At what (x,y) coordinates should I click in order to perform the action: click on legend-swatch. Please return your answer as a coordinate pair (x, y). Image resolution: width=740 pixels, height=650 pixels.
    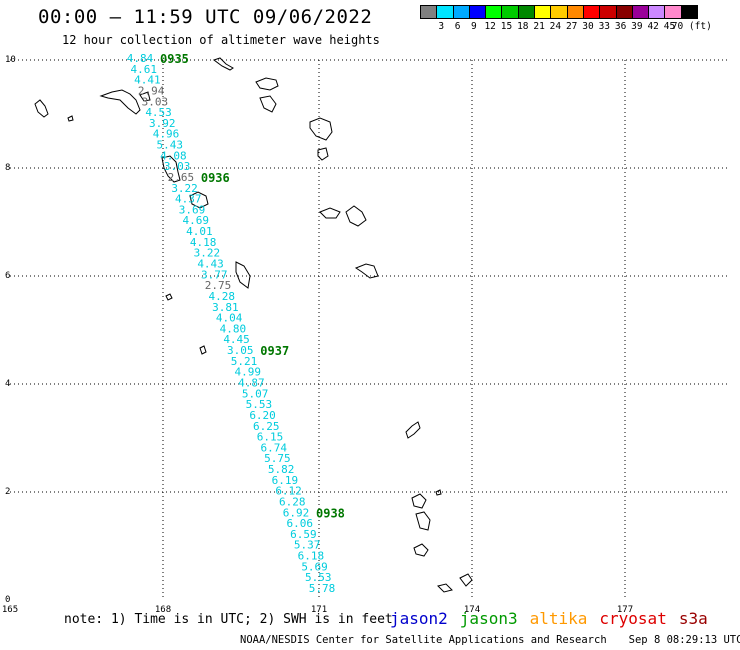
    Looking at the image, I should click on (689, 12).